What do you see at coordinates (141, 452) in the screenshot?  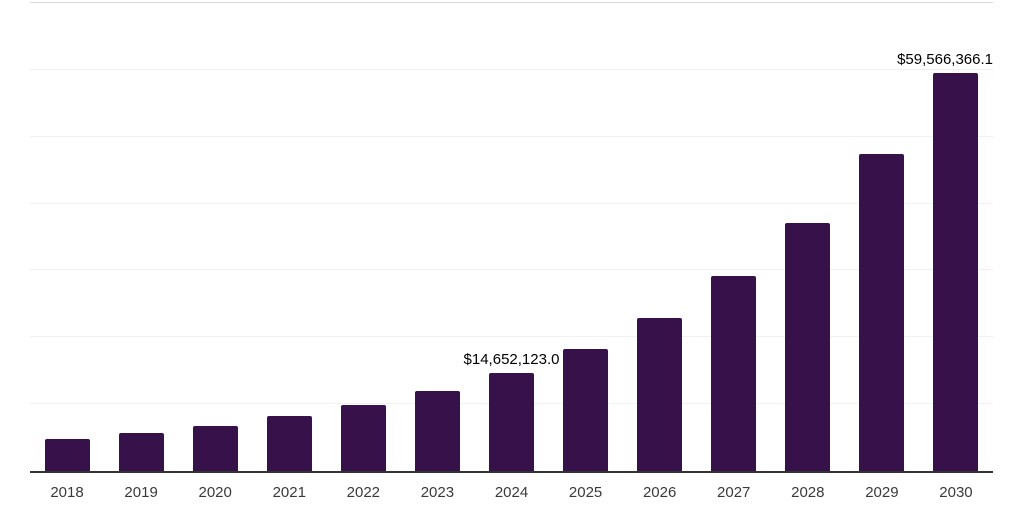 I see `bar-2019` at bounding box center [141, 452].